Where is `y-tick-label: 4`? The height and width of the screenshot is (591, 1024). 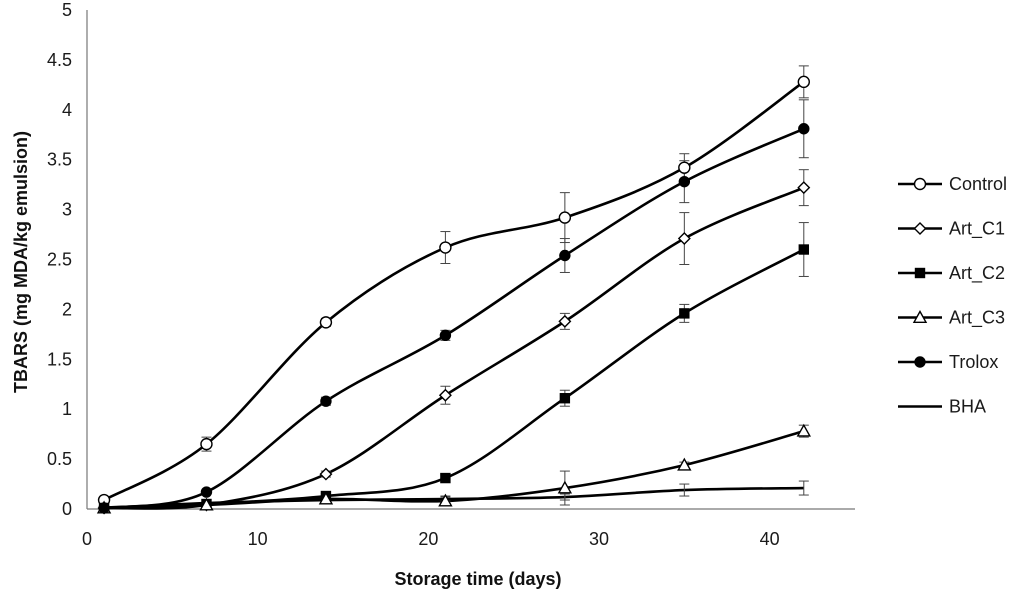
y-tick-label: 4 is located at coordinates (67, 110).